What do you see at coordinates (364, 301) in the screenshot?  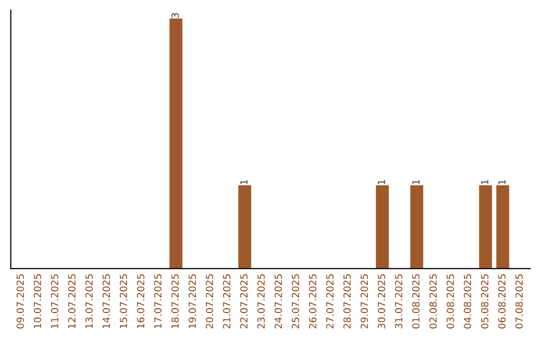 I see `x-tick-label: 29.07.2025` at bounding box center [364, 301].